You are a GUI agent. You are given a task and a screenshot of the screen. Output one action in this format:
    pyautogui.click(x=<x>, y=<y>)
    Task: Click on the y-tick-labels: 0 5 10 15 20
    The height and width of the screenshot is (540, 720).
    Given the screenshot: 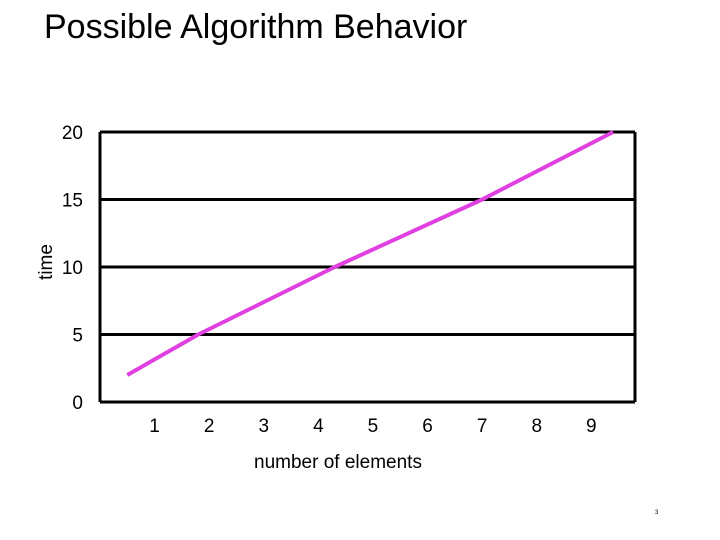 What is the action you would take?
    pyautogui.click(x=72, y=268)
    